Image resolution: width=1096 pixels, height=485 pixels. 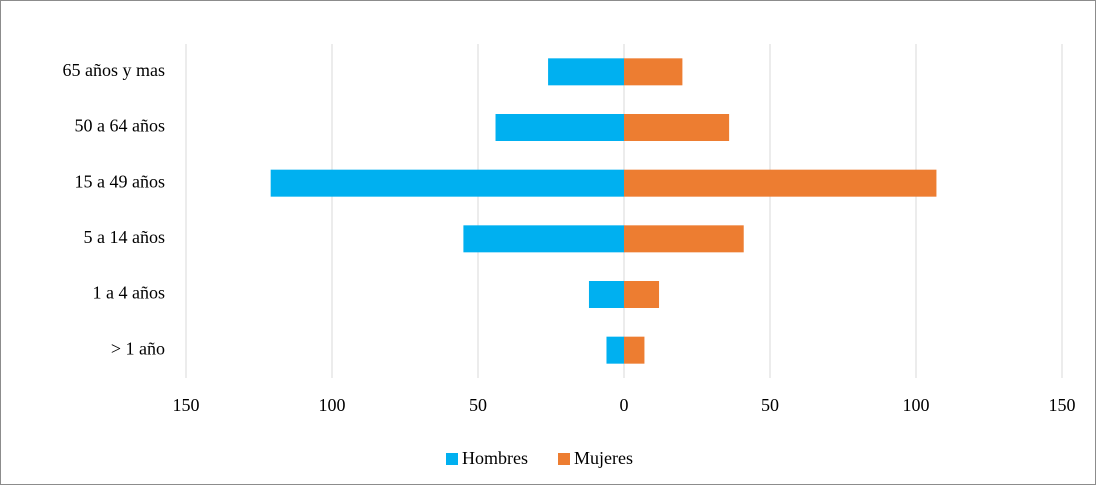 What do you see at coordinates (624, 405) in the screenshot?
I see `x-tick-label: 0` at bounding box center [624, 405].